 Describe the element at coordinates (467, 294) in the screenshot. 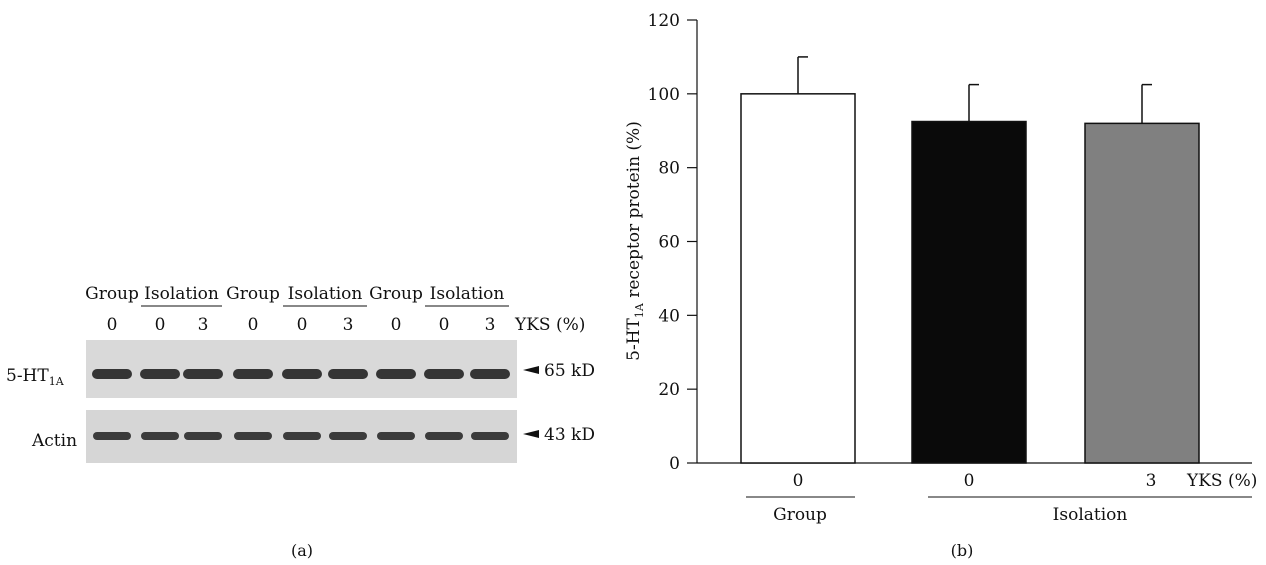

I see `group-header-5: Isolation` at that location.